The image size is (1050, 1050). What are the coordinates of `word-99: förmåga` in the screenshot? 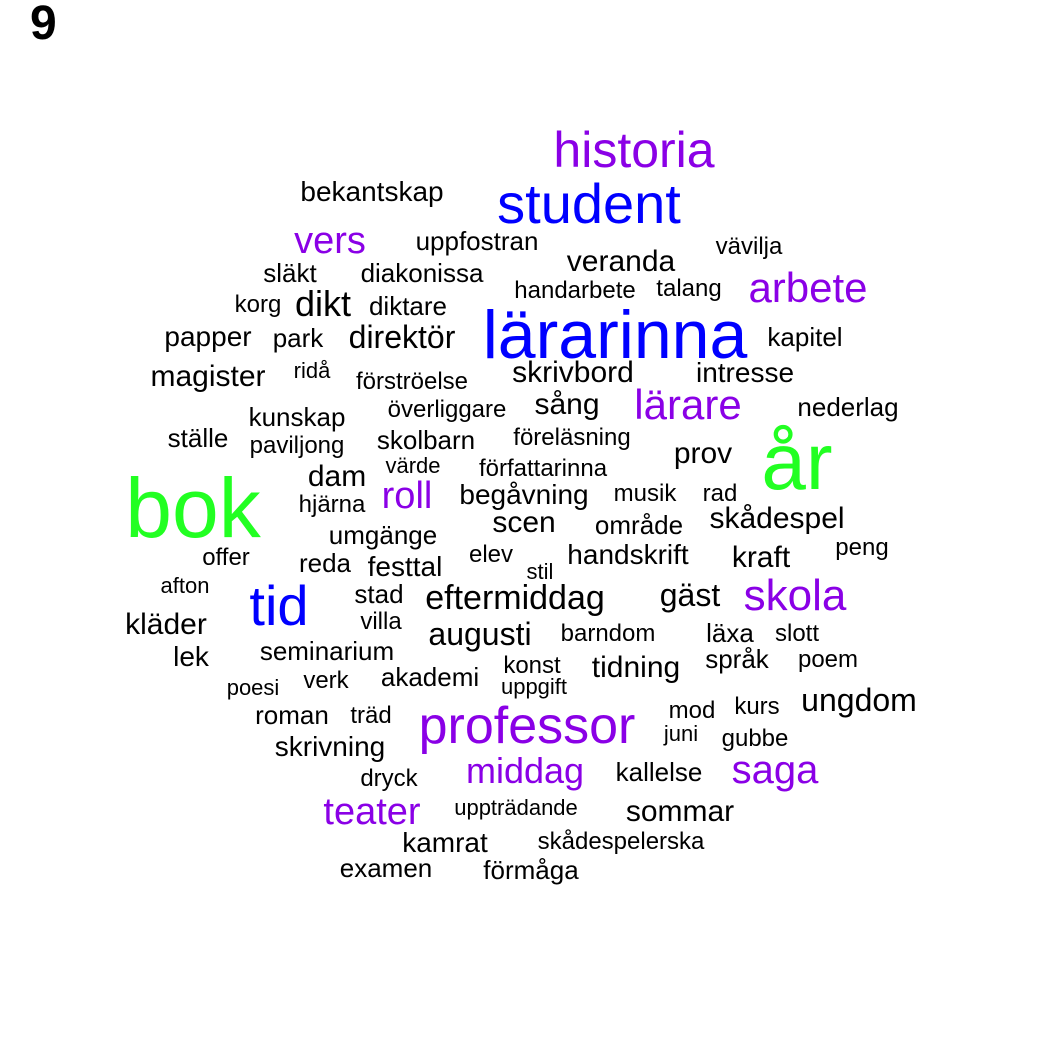 It's located at (531, 870).